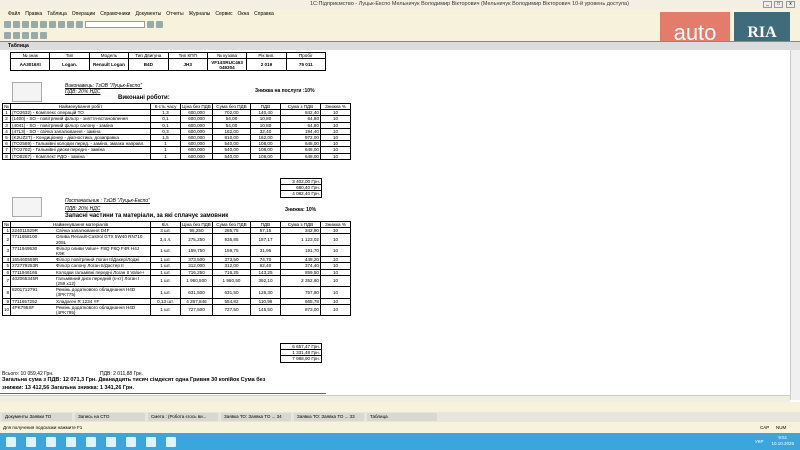 The image size is (800, 450). Describe the element at coordinates (52, 24) in the screenshot. I see `paste-icon` at that location.